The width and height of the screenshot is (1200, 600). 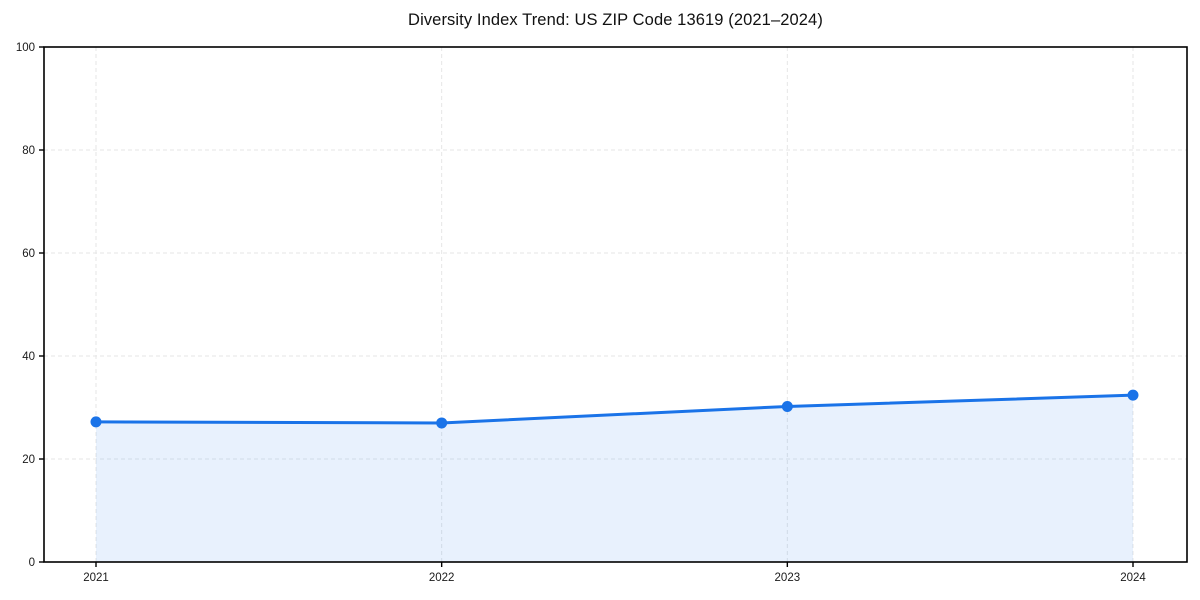 I want to click on trend-line-path, so click(x=614, y=409).